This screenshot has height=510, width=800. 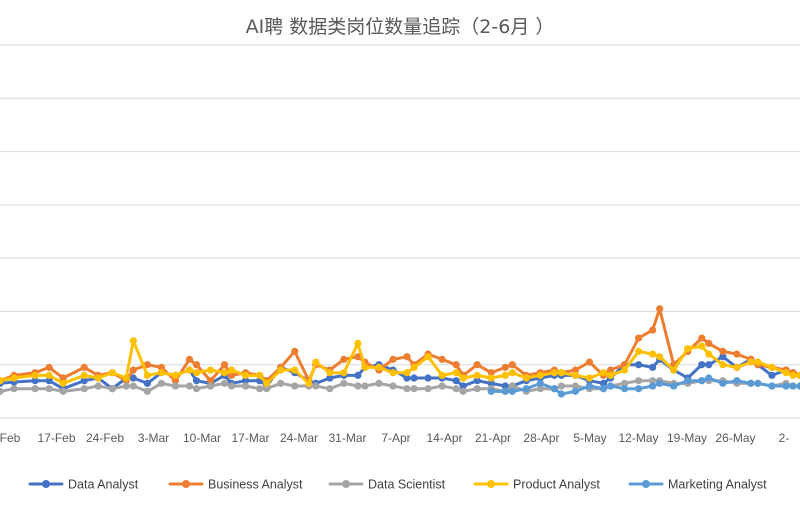 I want to click on x-tick-label: 31-Mar, so click(x=347, y=438).